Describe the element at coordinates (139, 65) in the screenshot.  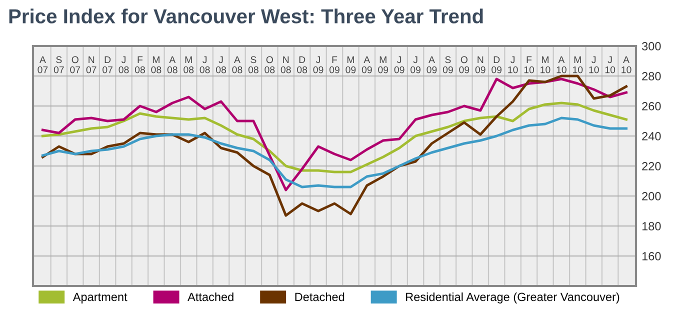
I see `x-tick-label: F 08` at that location.